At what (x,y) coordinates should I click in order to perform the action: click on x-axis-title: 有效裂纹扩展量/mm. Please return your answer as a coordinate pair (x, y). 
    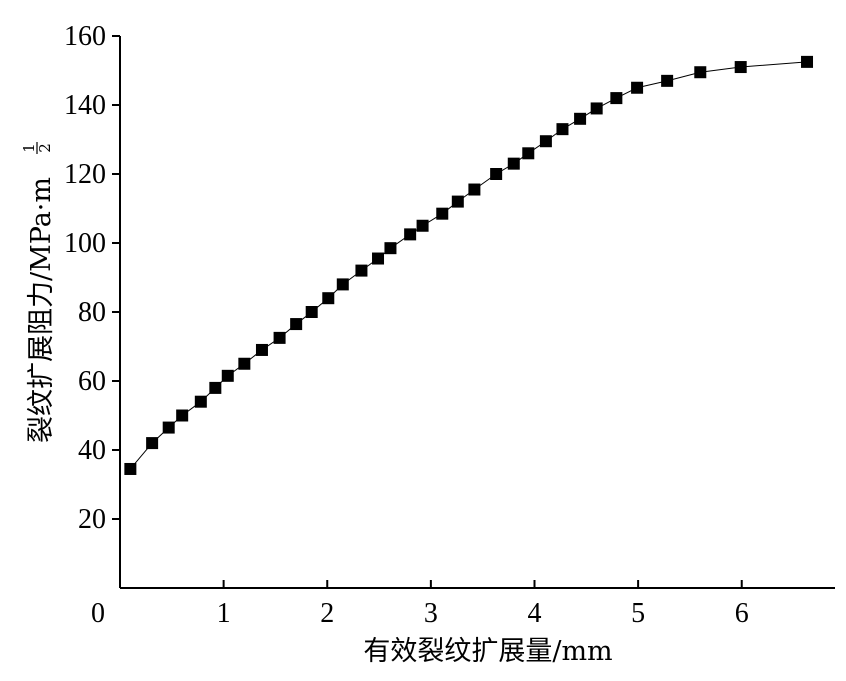
    Looking at the image, I should click on (487, 651).